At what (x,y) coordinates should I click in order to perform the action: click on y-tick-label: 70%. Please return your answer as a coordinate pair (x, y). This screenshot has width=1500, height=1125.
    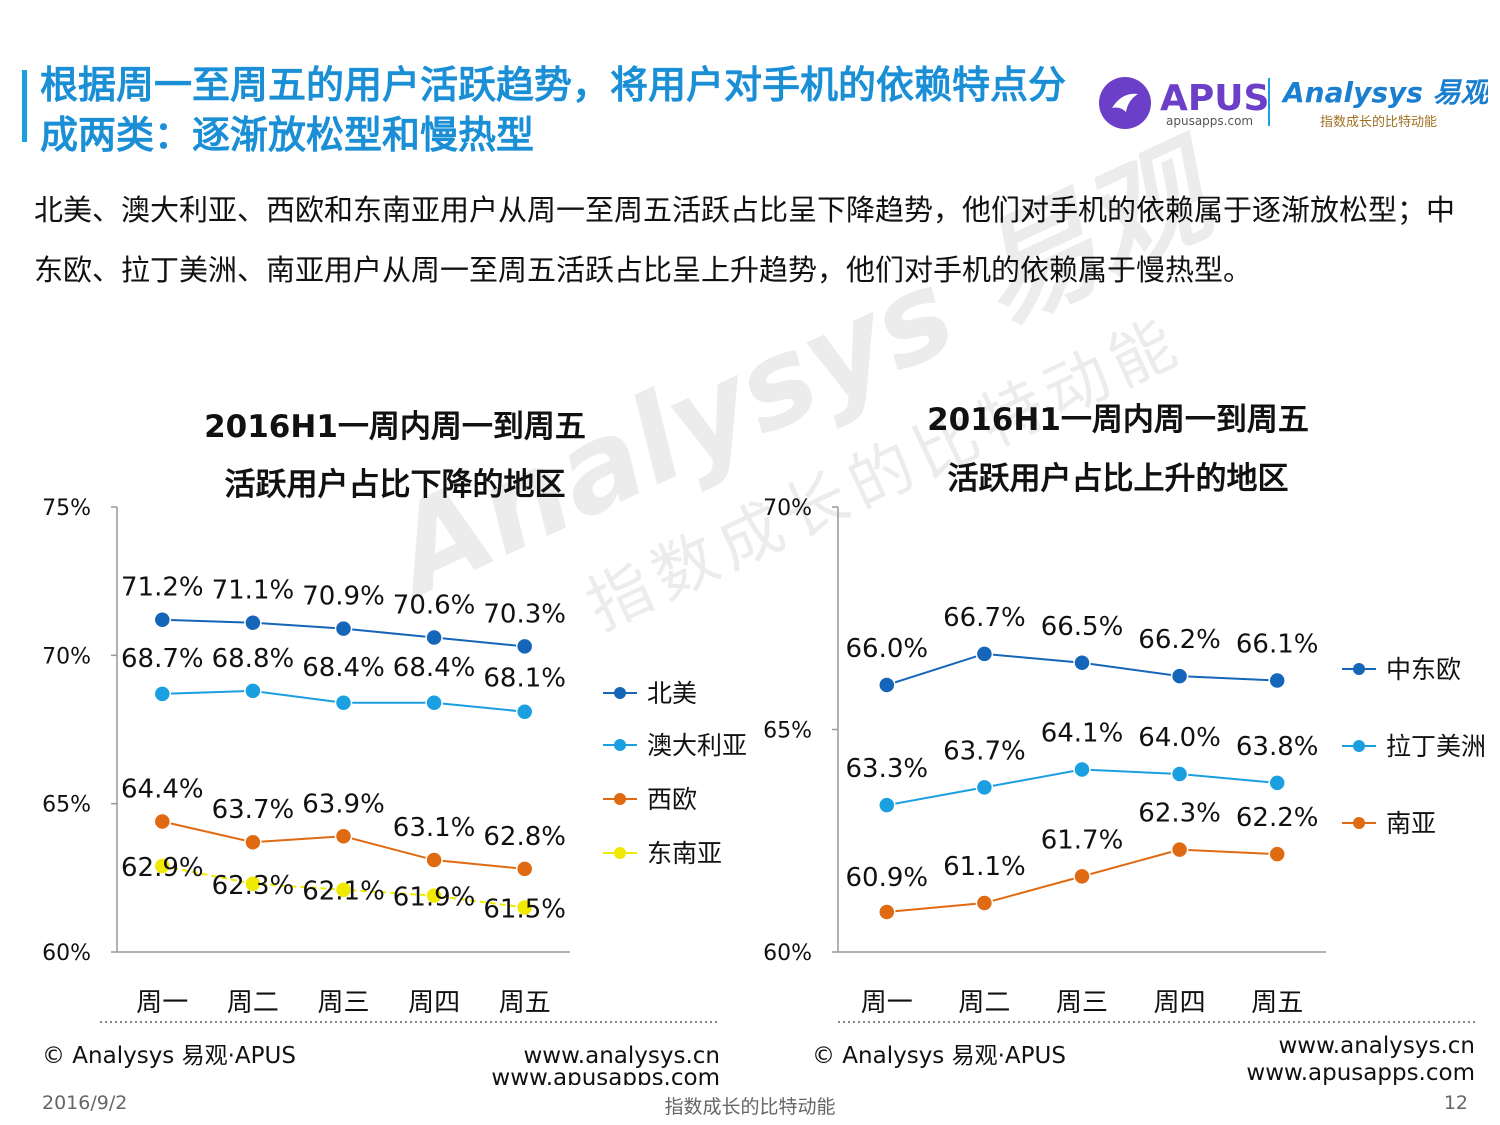
    Looking at the image, I should click on (66, 656).